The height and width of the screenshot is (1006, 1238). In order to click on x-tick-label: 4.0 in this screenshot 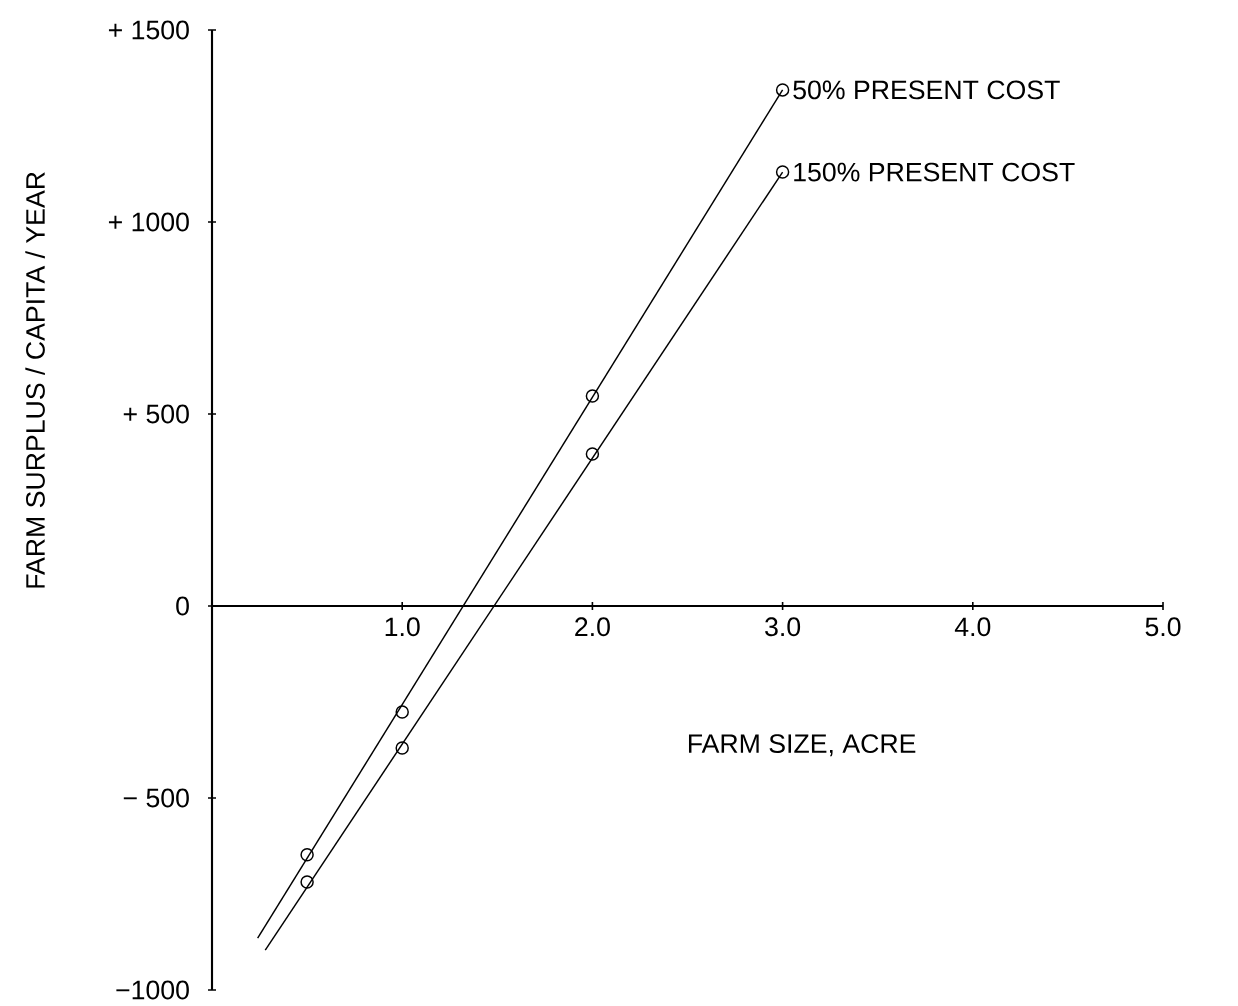, I will do `click(972, 627)`.